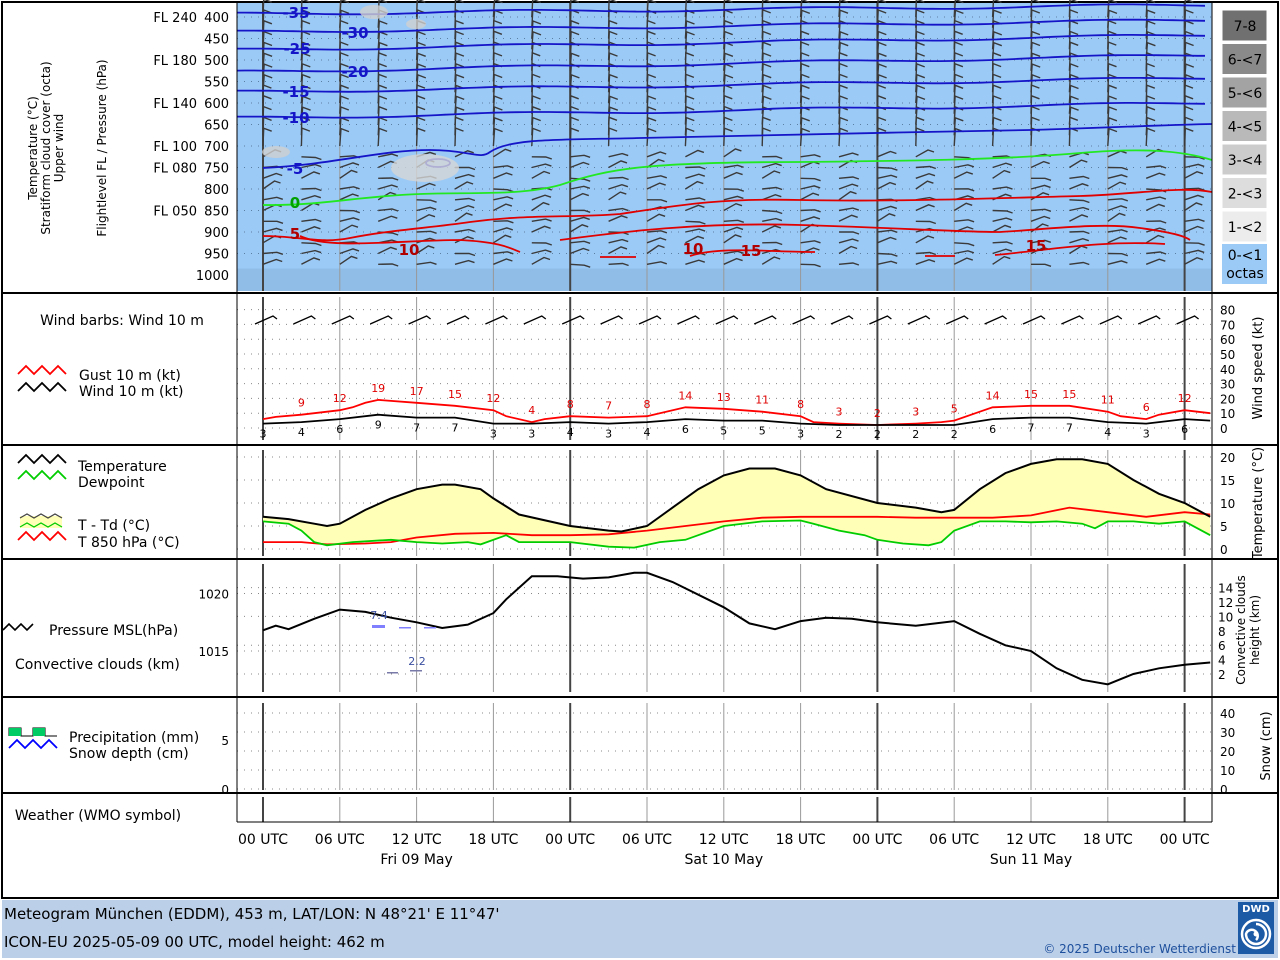 This screenshot has height=960, width=1280. Describe the element at coordinates (378, 425) in the screenshot. I see `wind-data-label: 9` at that location.